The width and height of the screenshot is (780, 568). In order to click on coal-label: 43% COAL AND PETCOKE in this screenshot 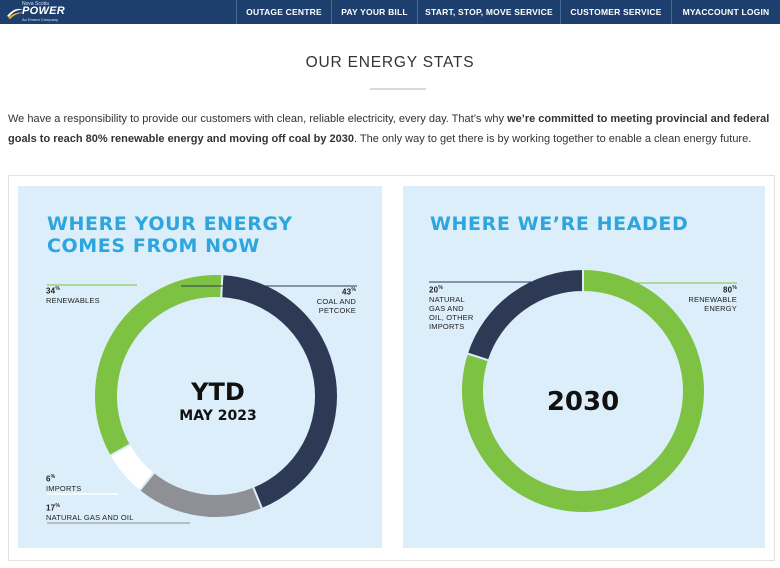, I will do `click(336, 301)`.